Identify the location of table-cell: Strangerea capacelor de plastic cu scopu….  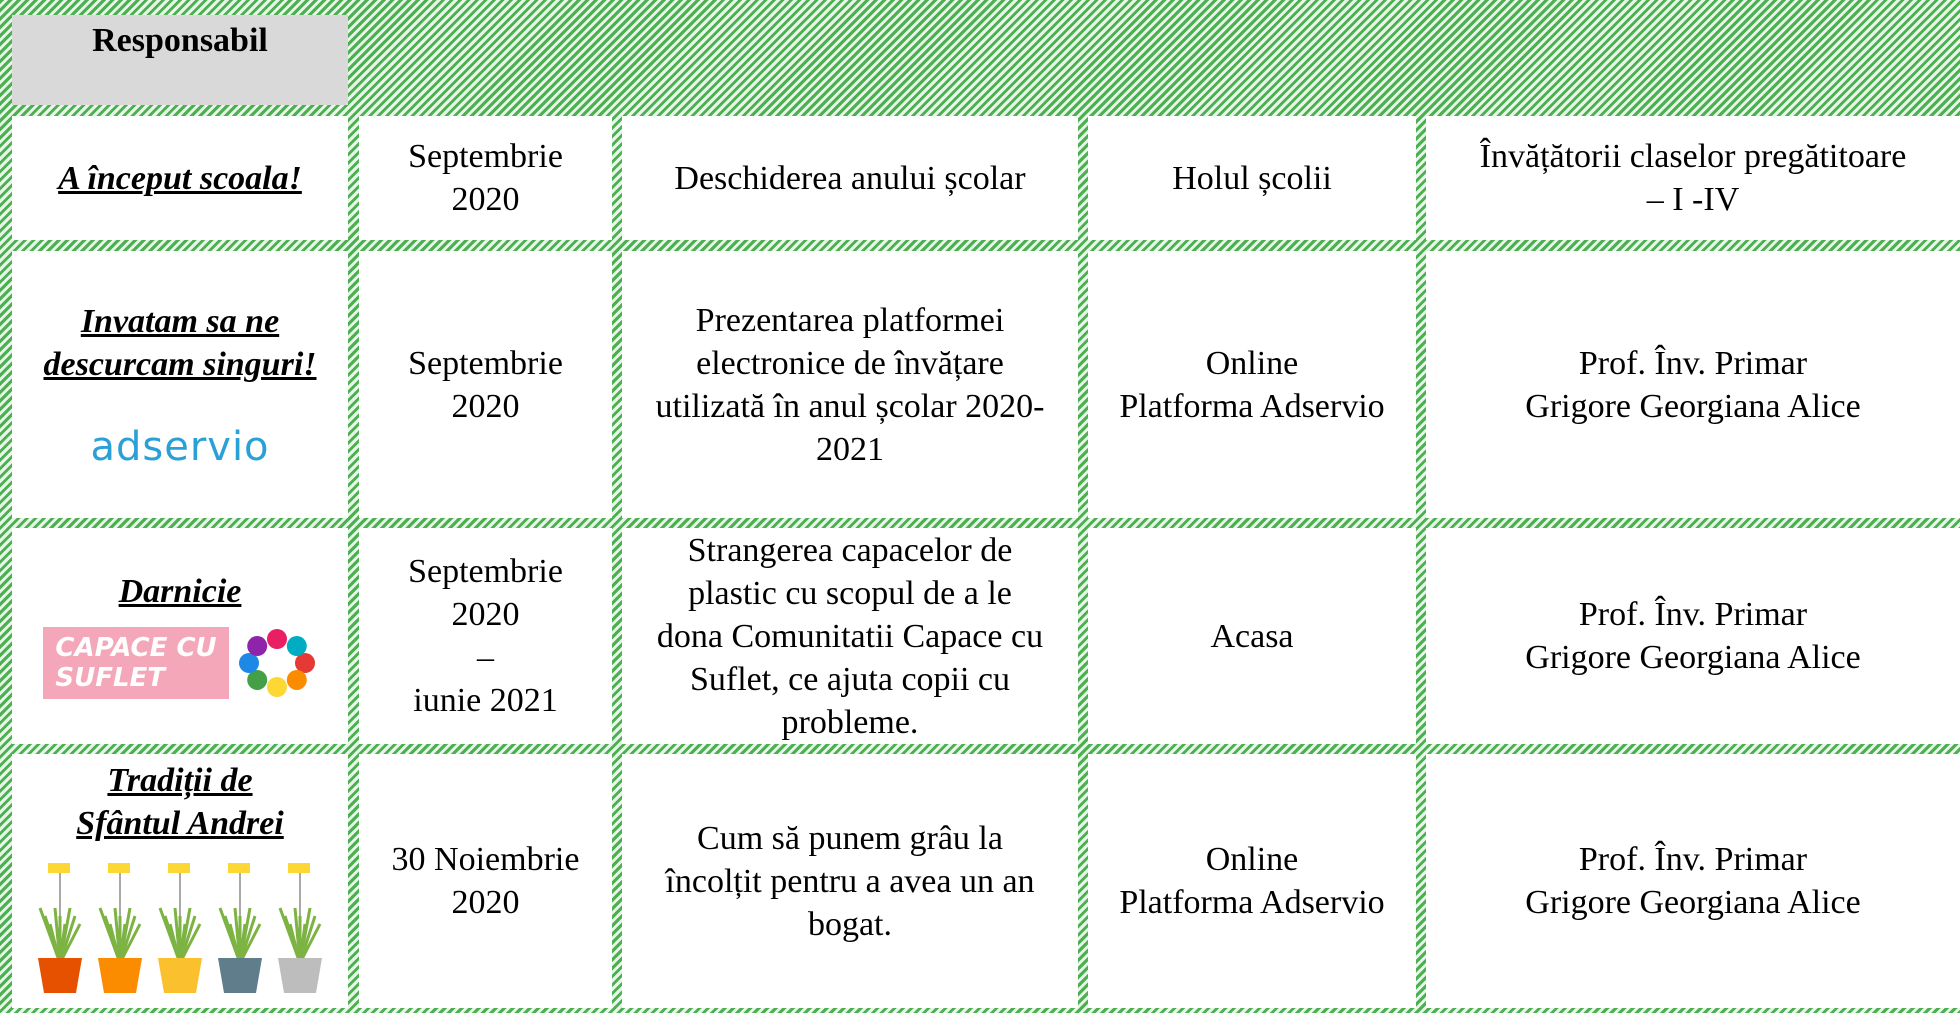
(850, 636).